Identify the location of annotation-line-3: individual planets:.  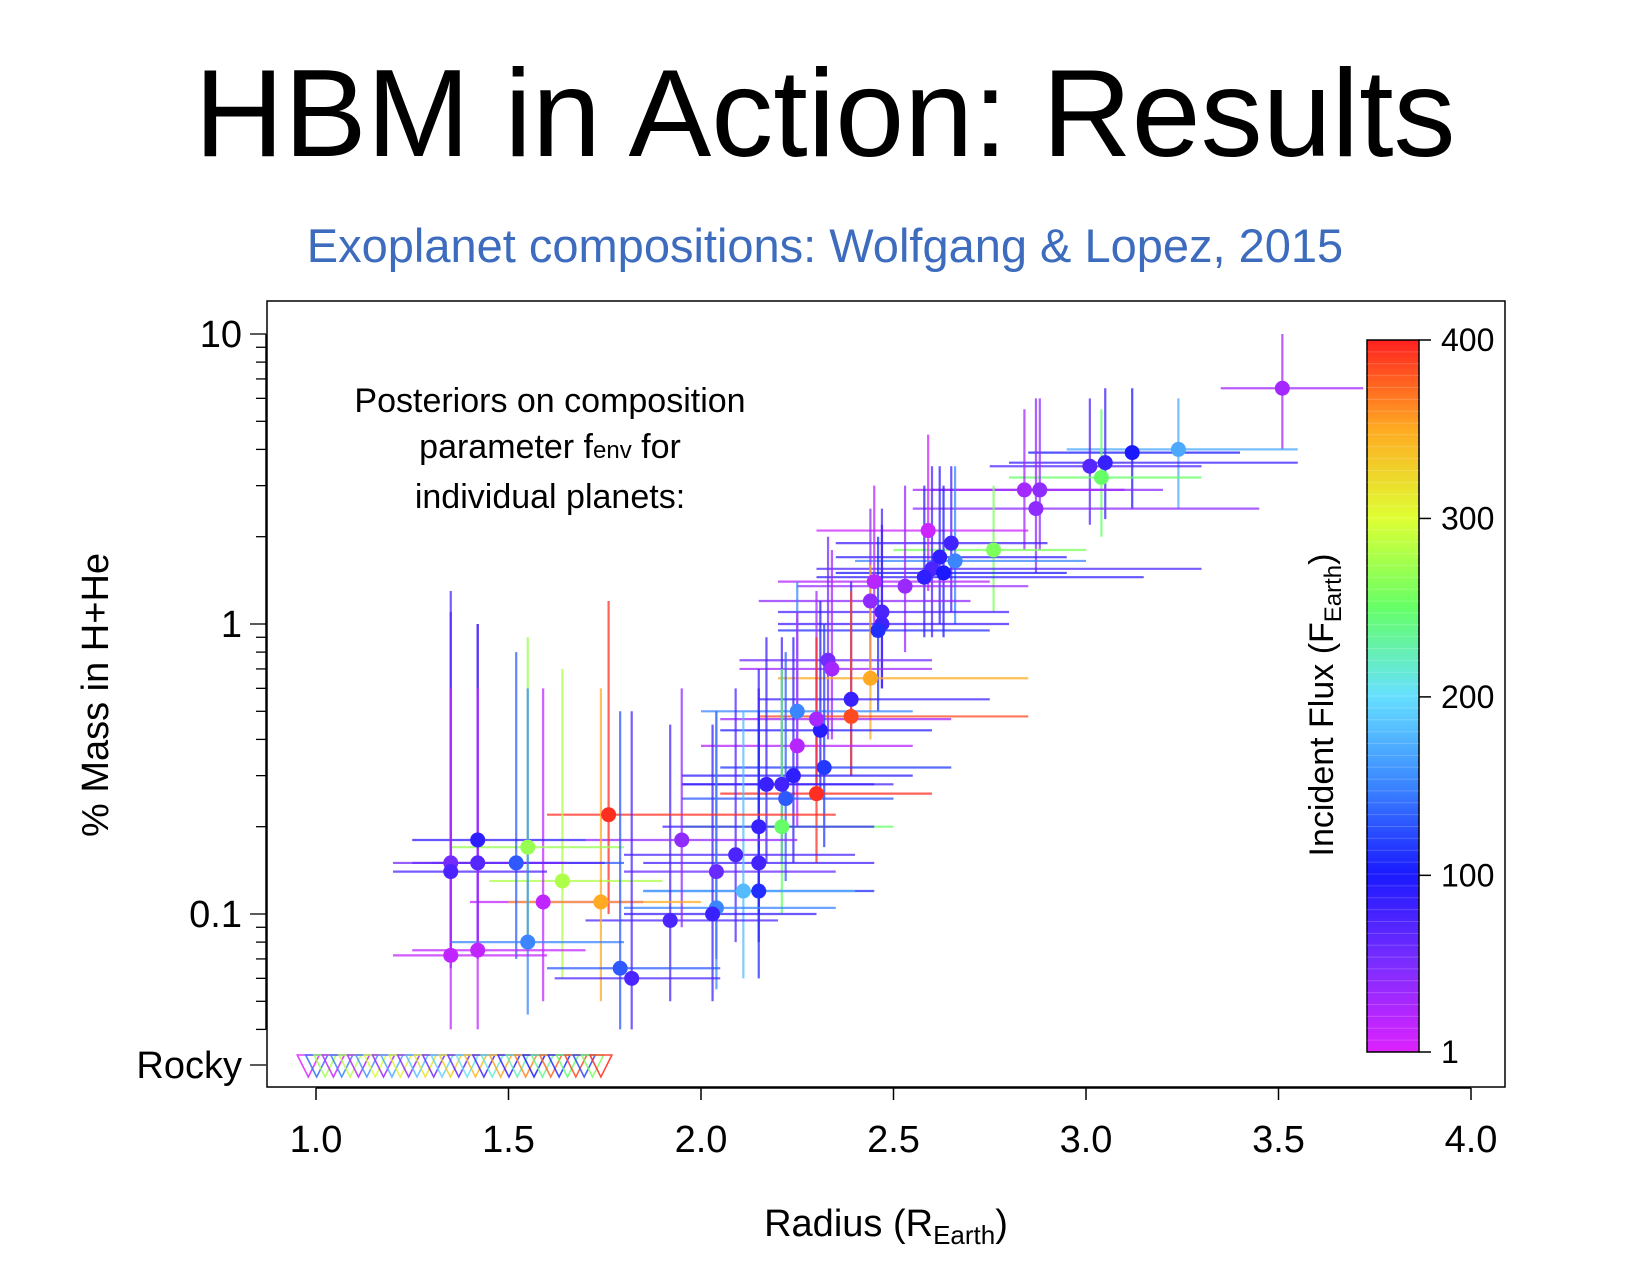
(550, 497).